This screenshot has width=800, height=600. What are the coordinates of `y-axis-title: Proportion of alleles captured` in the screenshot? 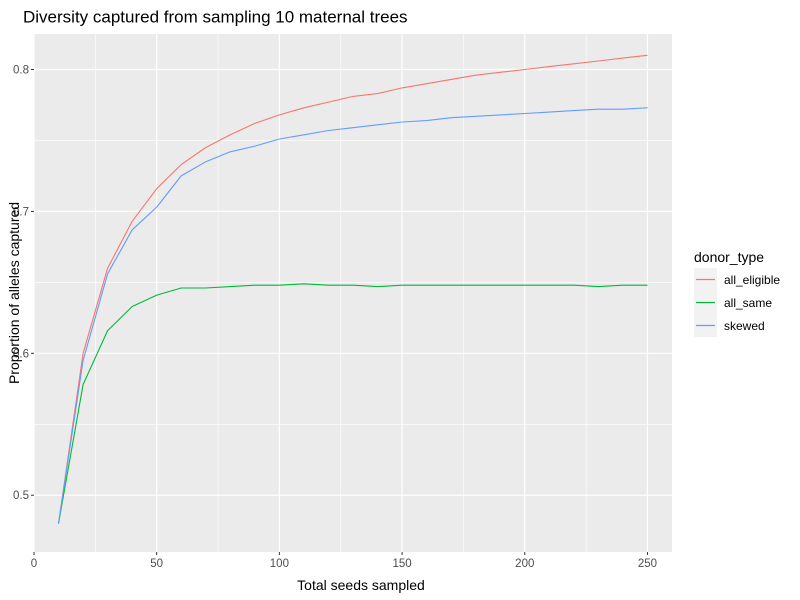 It's located at (14, 293).